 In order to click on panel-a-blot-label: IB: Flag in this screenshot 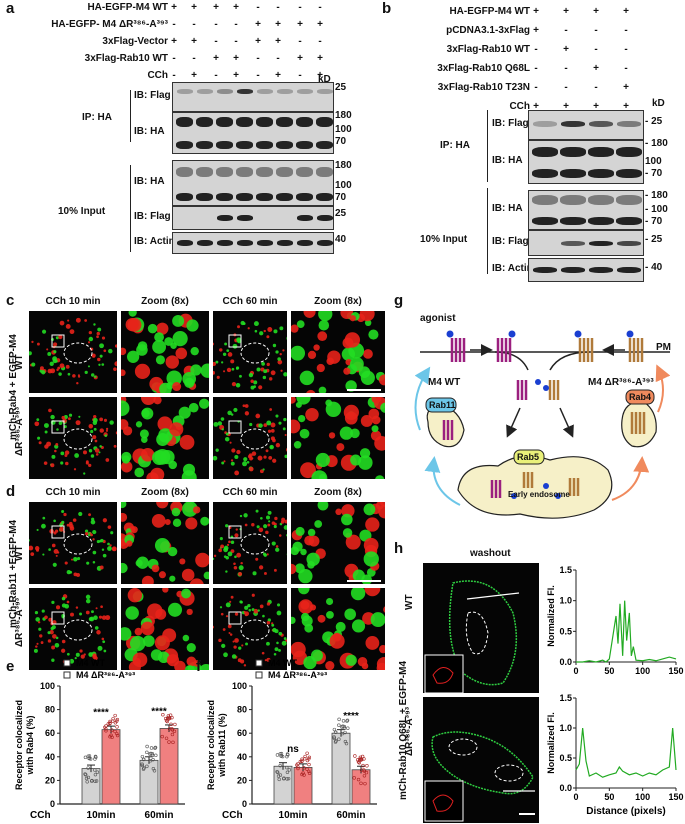, I will do `click(152, 216)`.